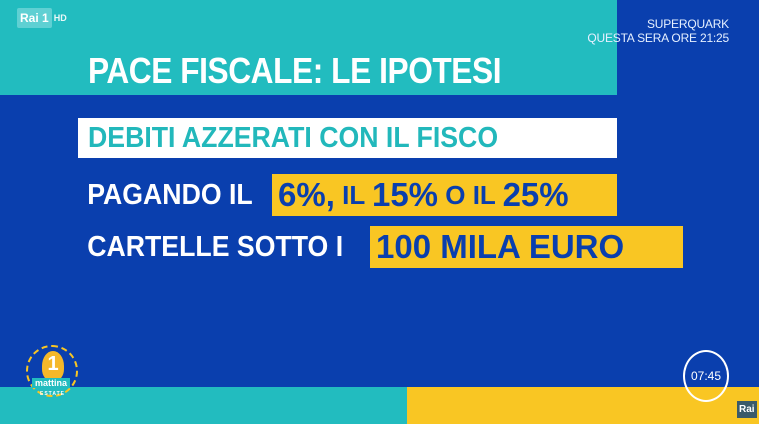 The width and height of the screenshot is (759, 424). What do you see at coordinates (535, 194) in the screenshot?
I see `rate-25: 25%` at bounding box center [535, 194].